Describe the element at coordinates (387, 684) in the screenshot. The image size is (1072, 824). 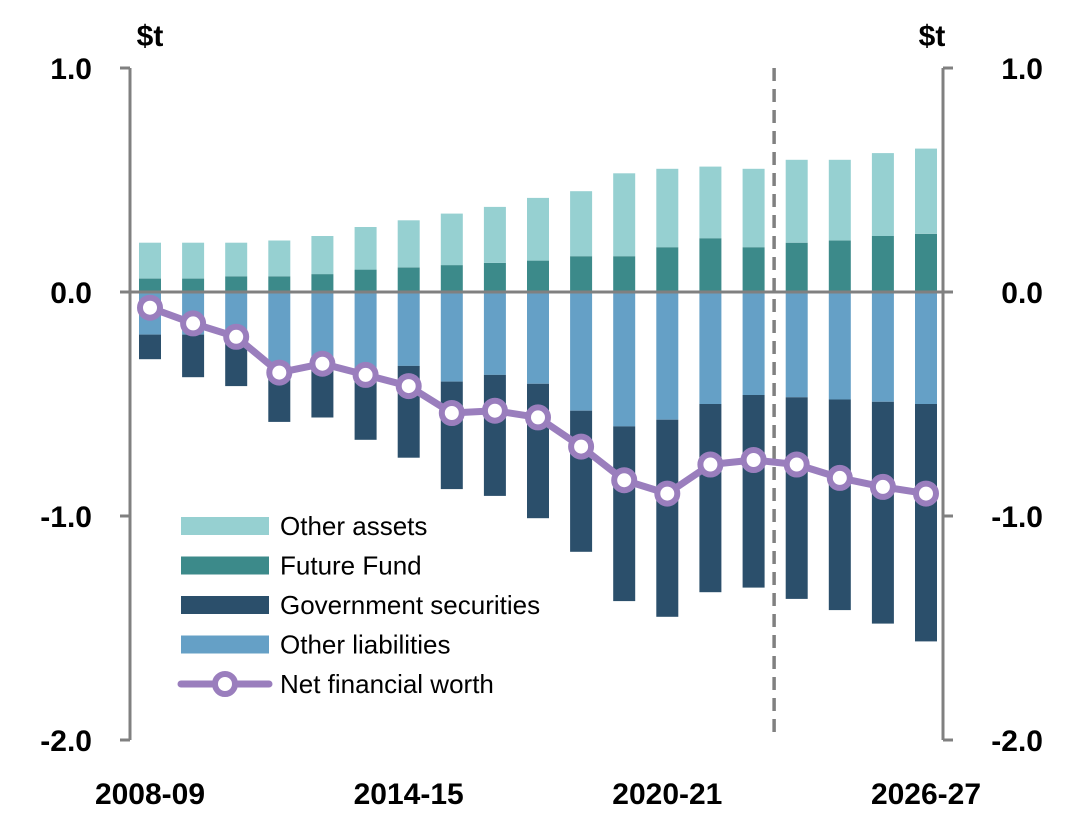
I see `legend-label-net-financial-worth: Net financial worth` at that location.